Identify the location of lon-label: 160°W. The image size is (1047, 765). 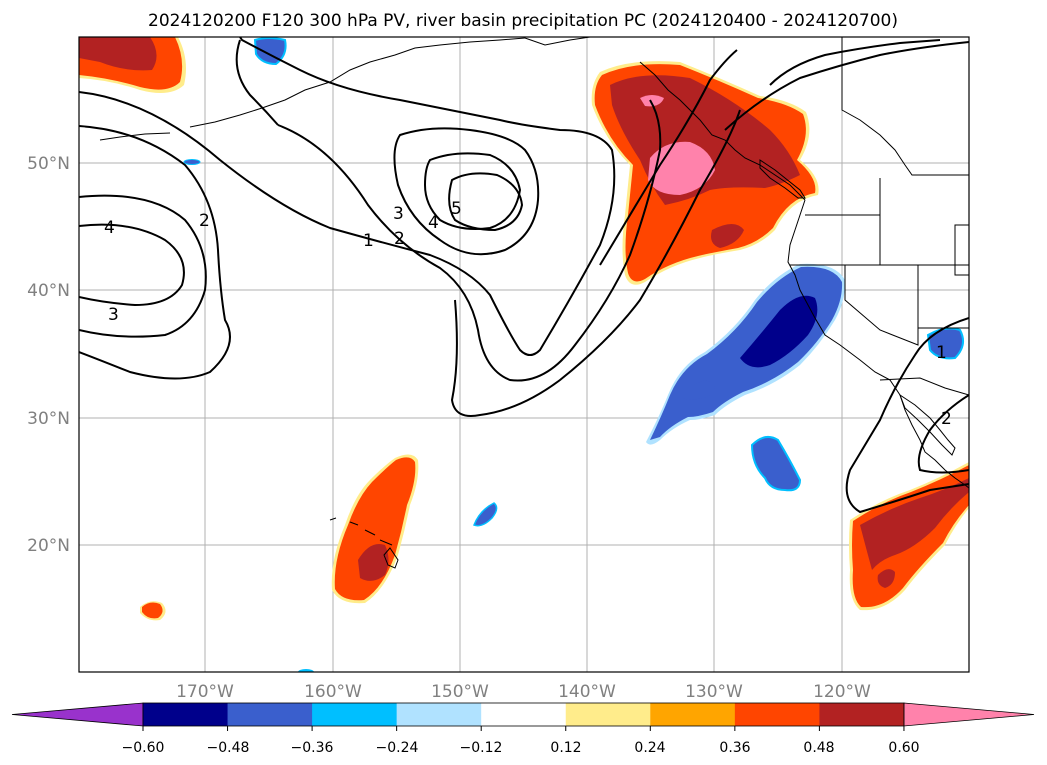
(333, 692).